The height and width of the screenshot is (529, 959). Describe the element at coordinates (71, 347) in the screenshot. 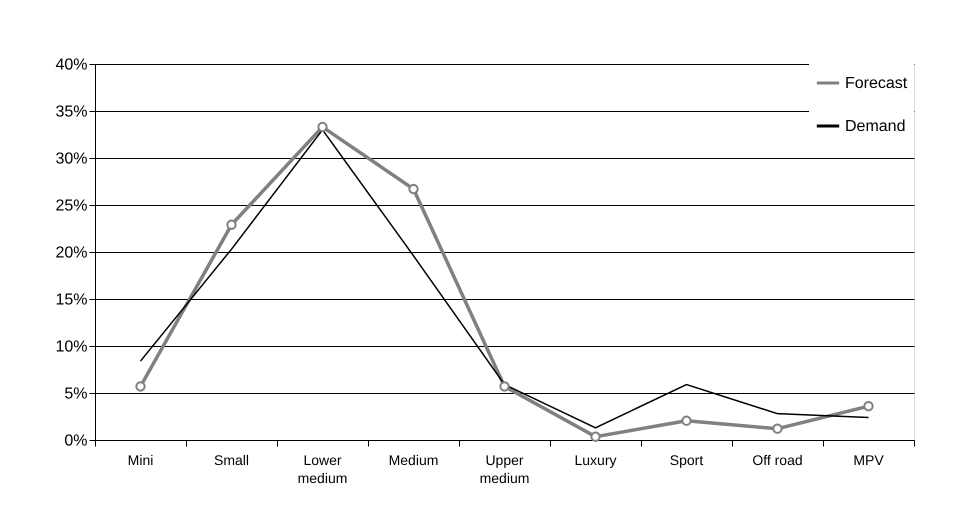

I see `y-tick-label: 10%` at that location.